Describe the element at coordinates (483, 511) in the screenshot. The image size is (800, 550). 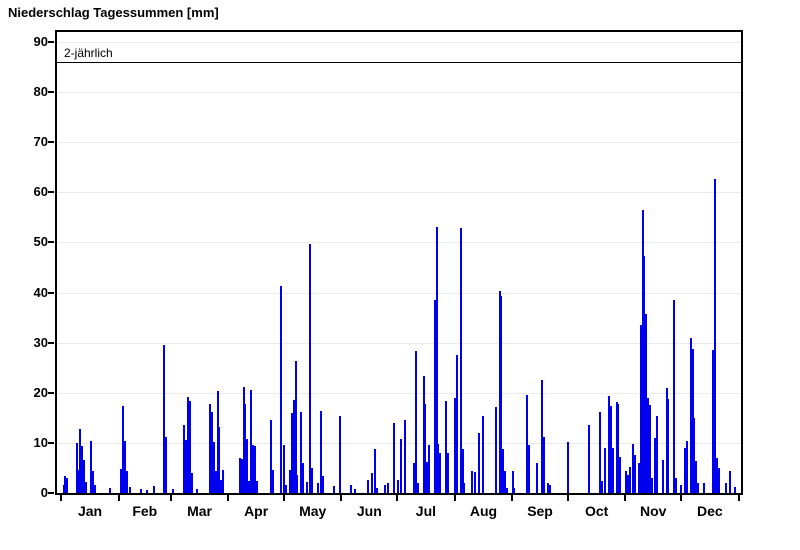
I see `x-month-label: Aug` at that location.